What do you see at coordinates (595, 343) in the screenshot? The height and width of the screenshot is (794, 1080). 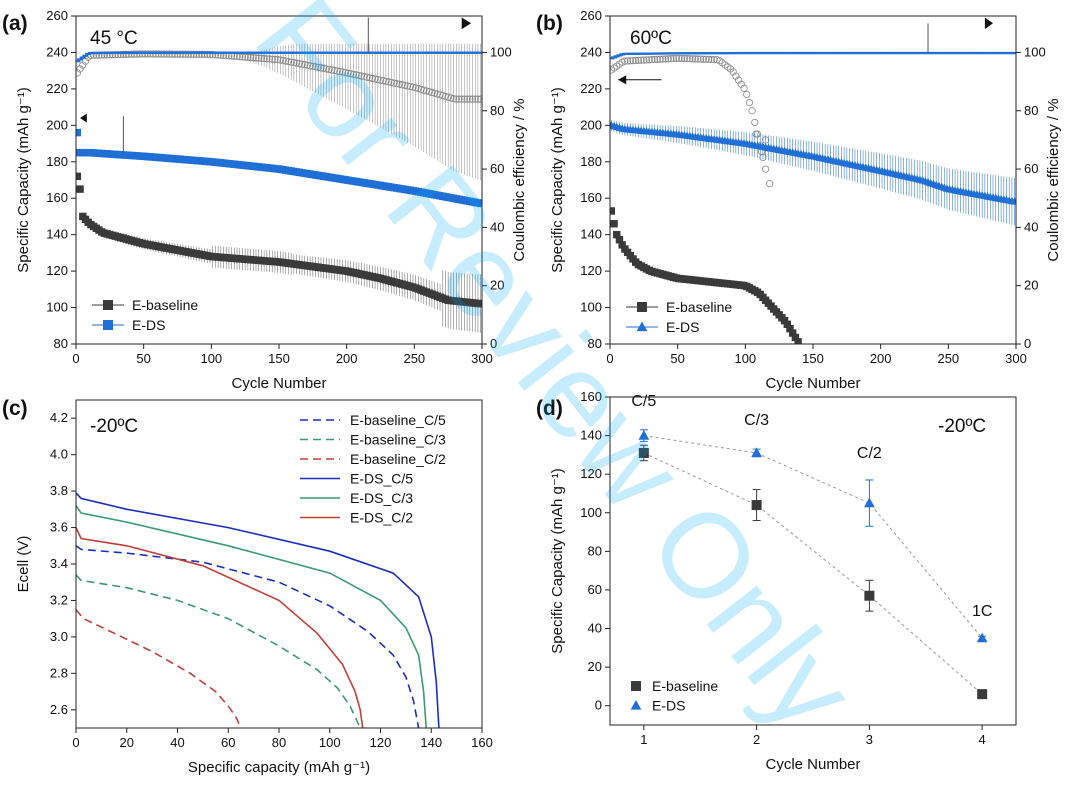 I see `y-tick-label: 80` at bounding box center [595, 343].